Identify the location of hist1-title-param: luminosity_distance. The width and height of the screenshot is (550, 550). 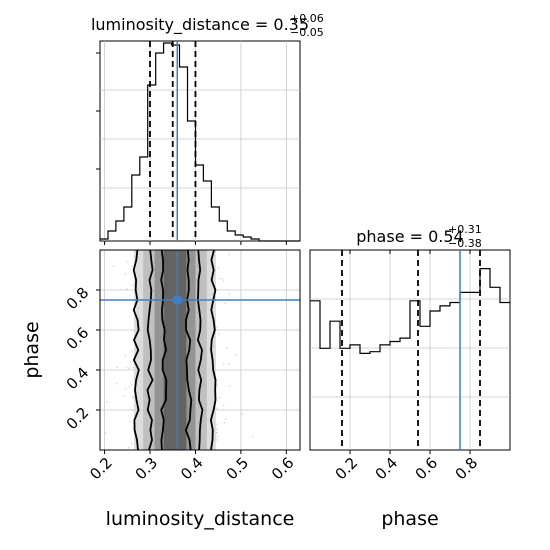
(170, 25).